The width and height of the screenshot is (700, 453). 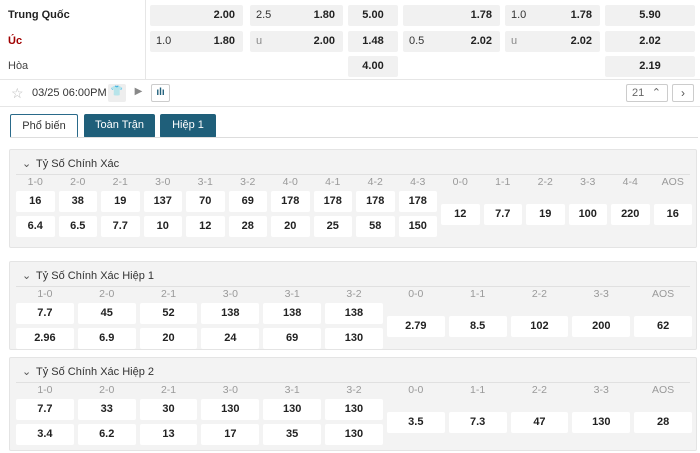 I want to click on score-odds-cell: 38, so click(x=77, y=201).